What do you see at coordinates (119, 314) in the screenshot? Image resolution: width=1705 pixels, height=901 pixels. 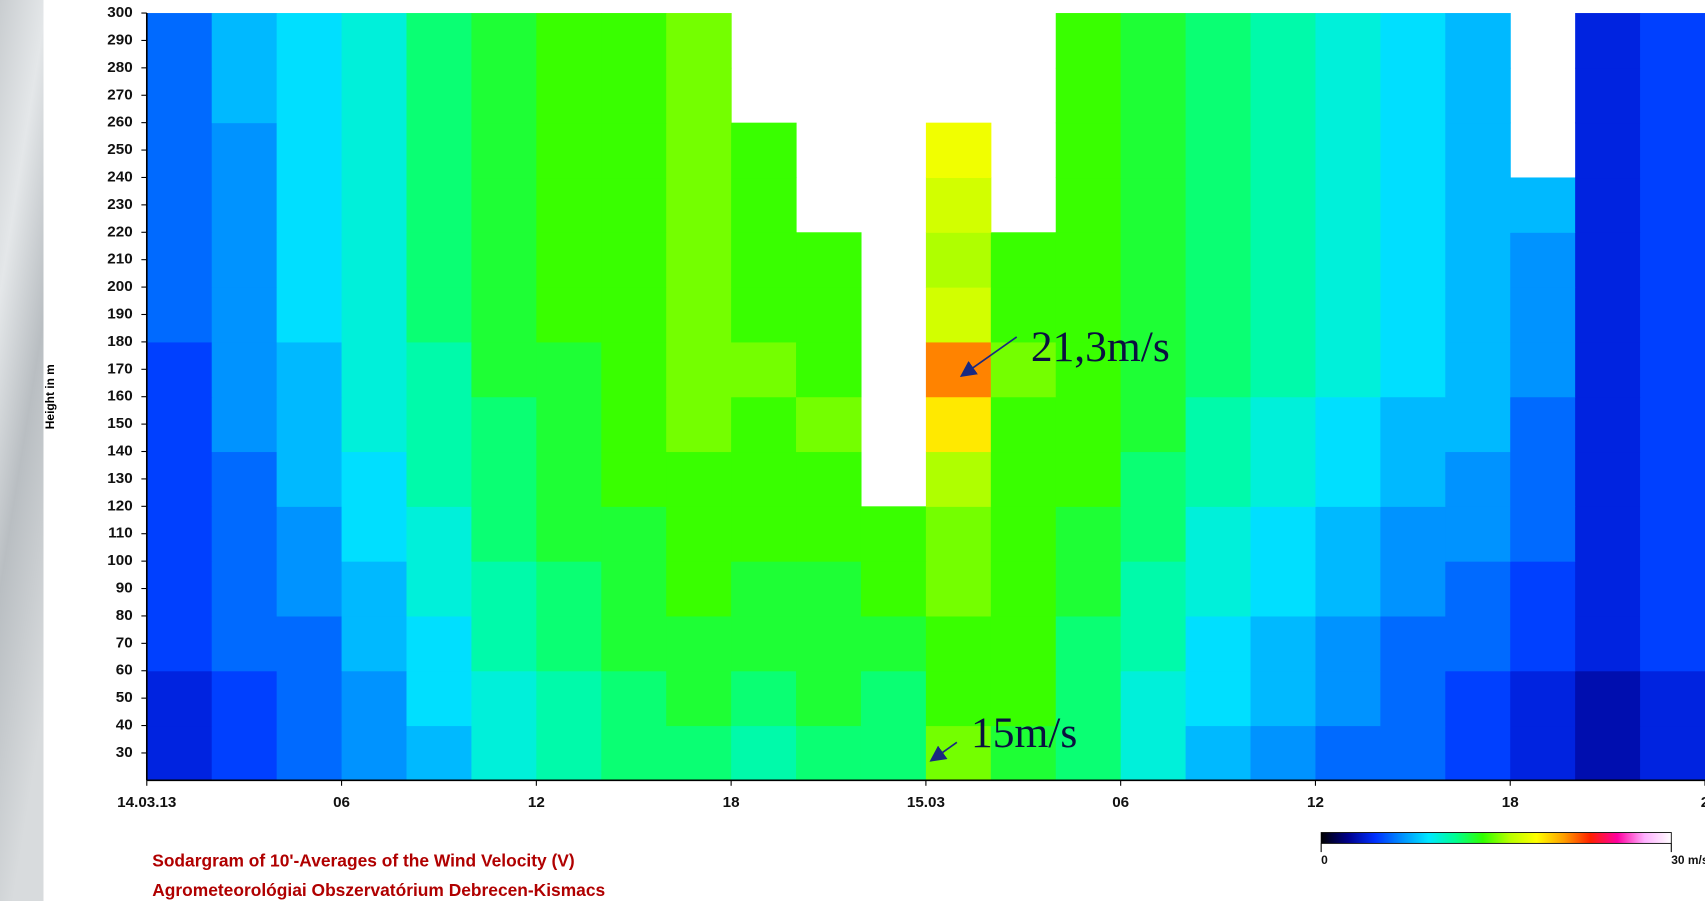 I see `y-tick-label: 190` at bounding box center [119, 314].